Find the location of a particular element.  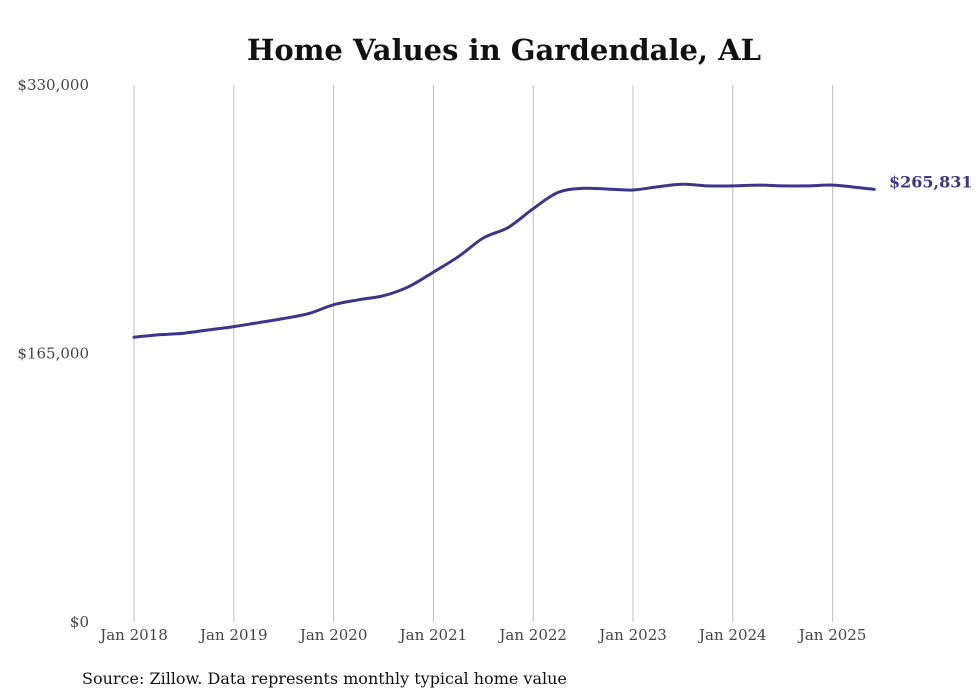

x-tick-label: Jan 2018 is located at coordinates (133, 635).